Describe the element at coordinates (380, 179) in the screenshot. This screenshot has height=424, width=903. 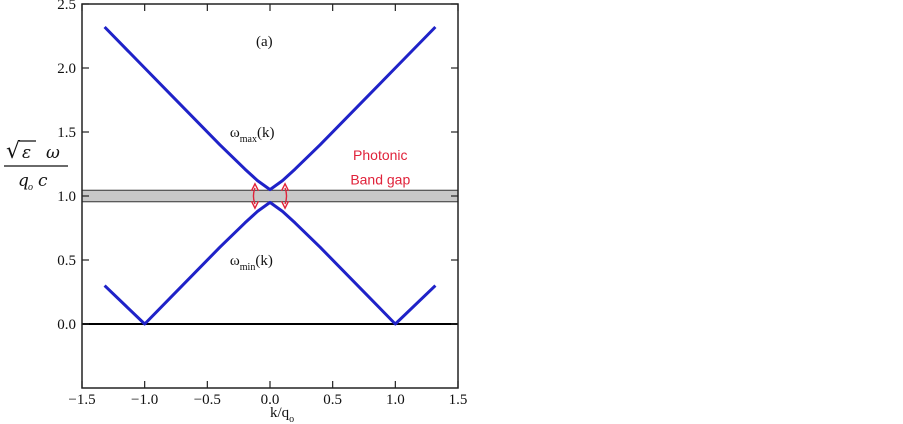
I see `band-gap-label: Band gap` at that location.